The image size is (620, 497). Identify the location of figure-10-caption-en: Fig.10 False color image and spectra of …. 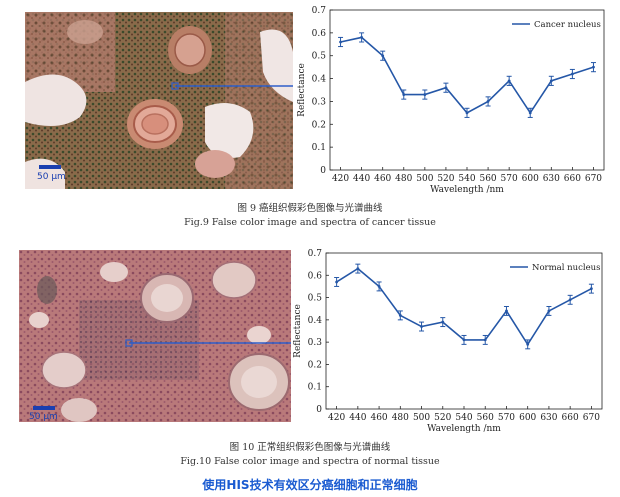
(310, 461).